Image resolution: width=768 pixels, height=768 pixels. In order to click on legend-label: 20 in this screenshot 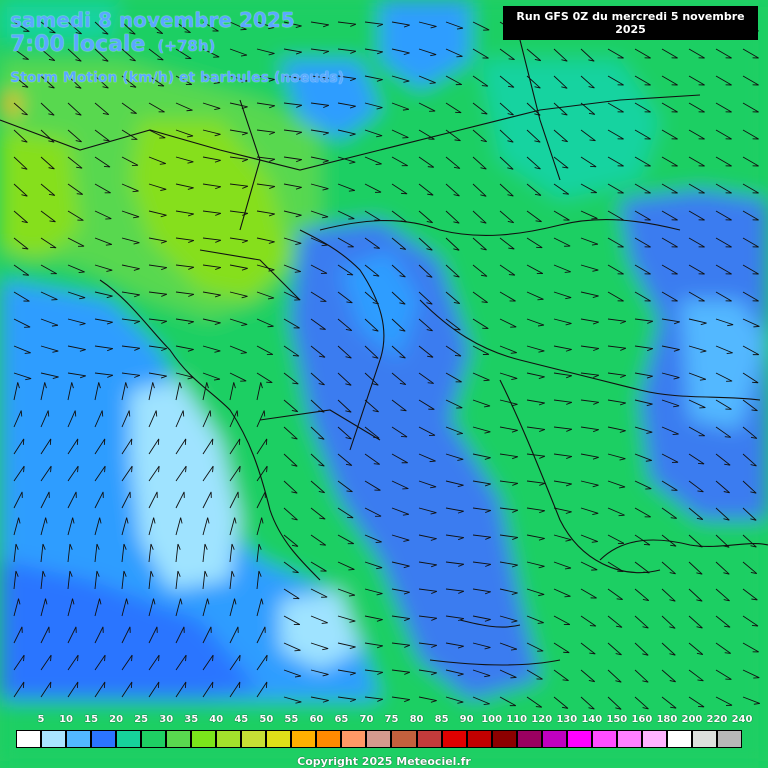, I will do `click(116, 719)`.